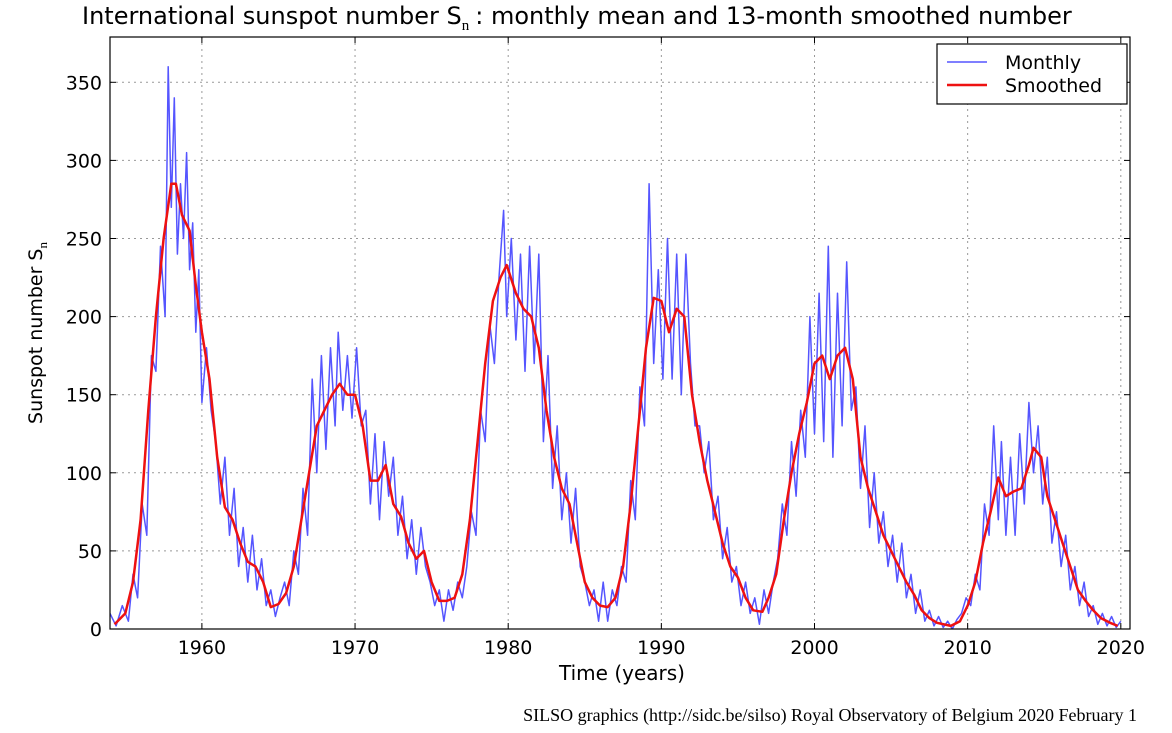 The height and width of the screenshot is (733, 1172). Describe the element at coordinates (967, 648) in the screenshot. I see `x-tick-label: 2010` at that location.